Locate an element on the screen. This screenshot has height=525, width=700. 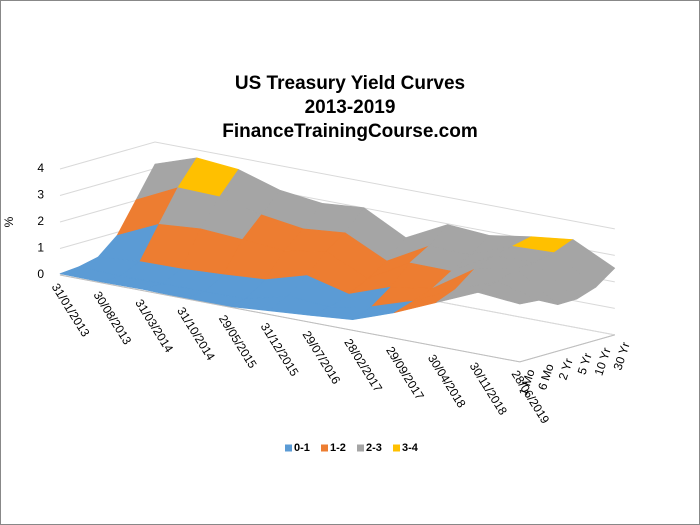
maturity-axis is located at coordinates (567, 348).